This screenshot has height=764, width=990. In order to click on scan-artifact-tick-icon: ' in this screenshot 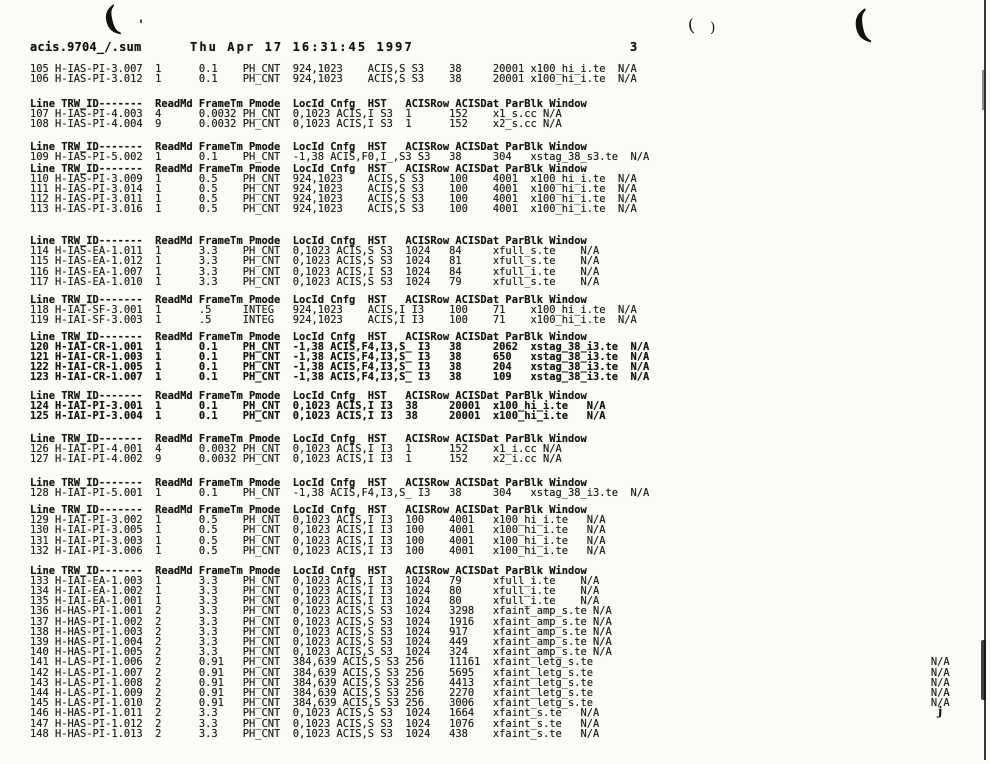, I will do `click(141, 25)`.